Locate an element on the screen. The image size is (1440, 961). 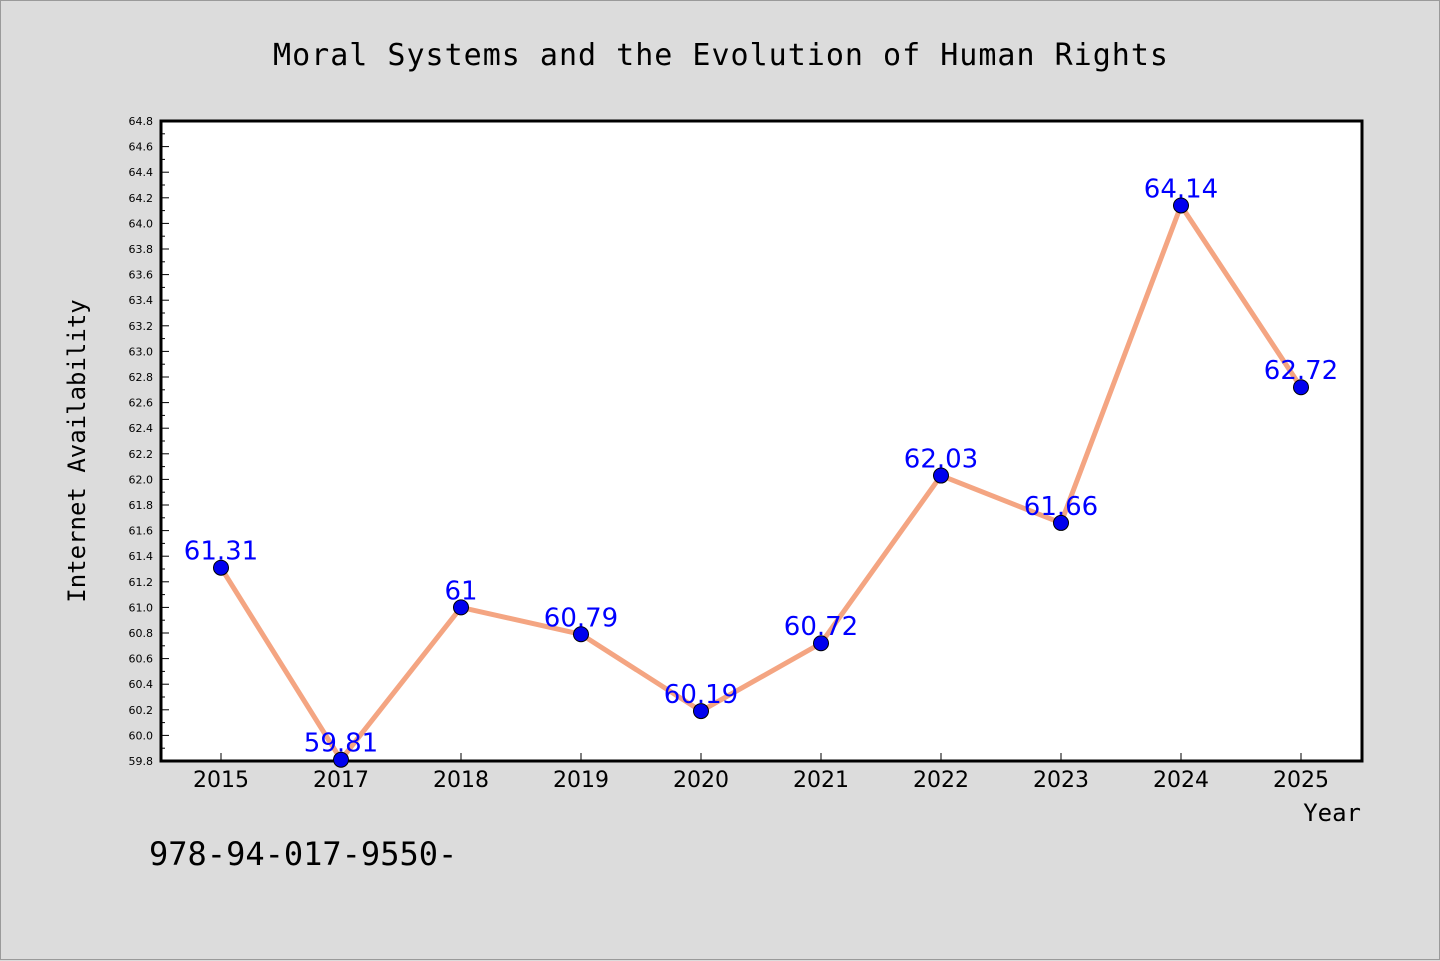
y-tick-label: 64.6 is located at coordinates (141, 147).